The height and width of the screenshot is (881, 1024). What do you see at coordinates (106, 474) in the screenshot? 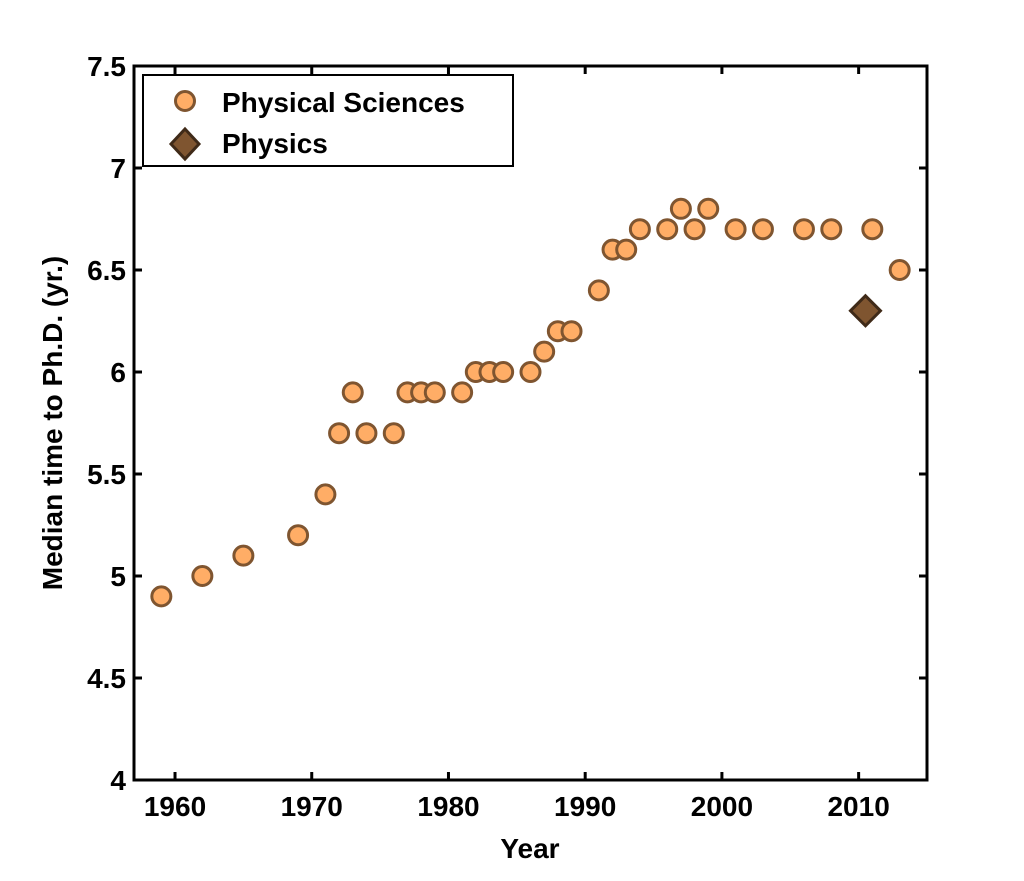
I see `y-tick-label: 5.5` at bounding box center [106, 474].